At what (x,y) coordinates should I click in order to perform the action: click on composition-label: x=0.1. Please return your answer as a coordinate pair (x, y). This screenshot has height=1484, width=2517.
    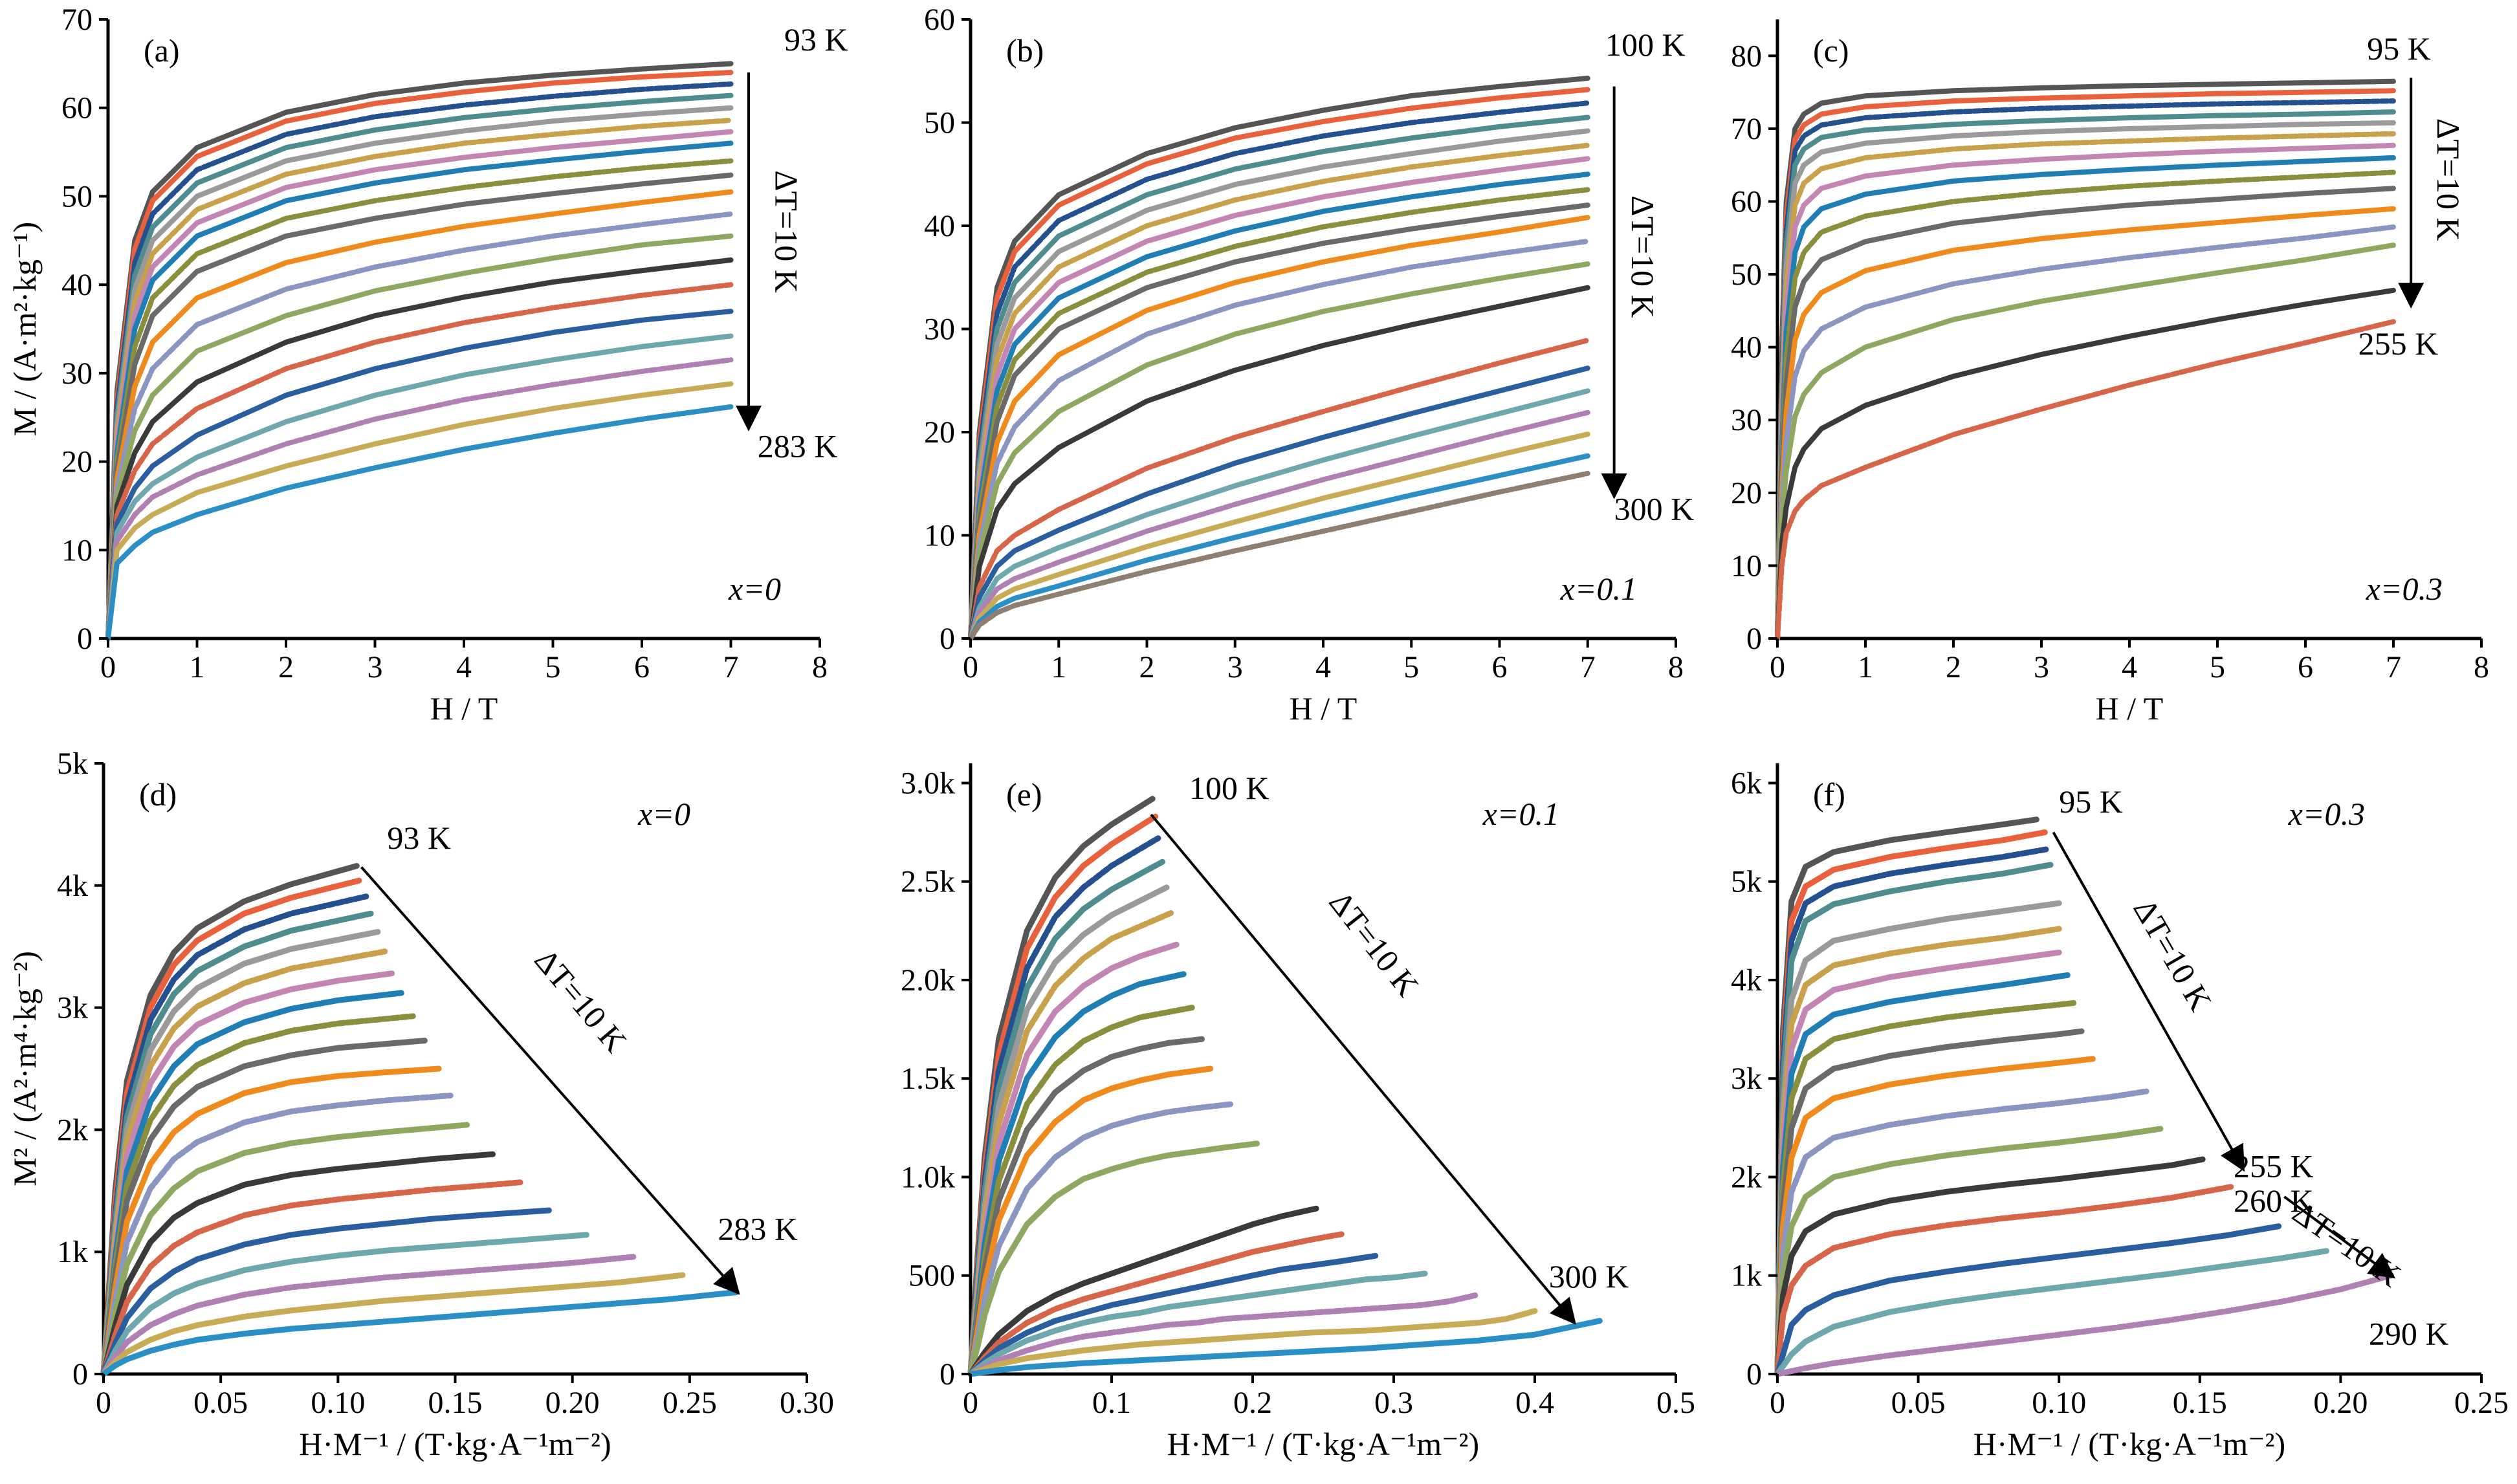
    Looking at the image, I should click on (1520, 814).